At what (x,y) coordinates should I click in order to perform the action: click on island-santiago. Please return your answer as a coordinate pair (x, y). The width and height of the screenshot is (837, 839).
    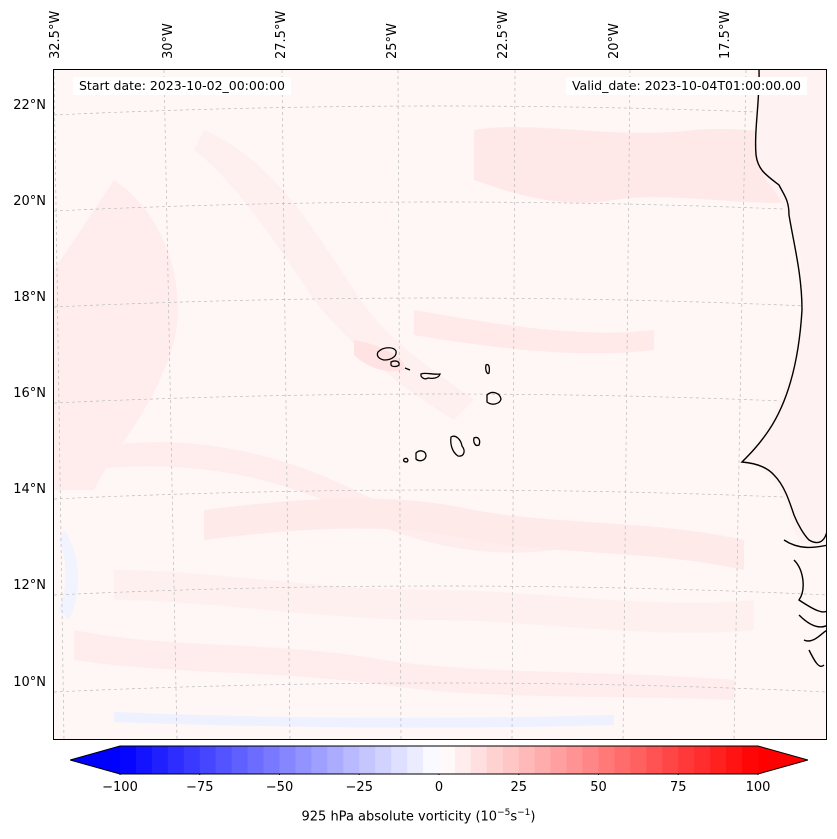
    Looking at the image, I should click on (457, 446).